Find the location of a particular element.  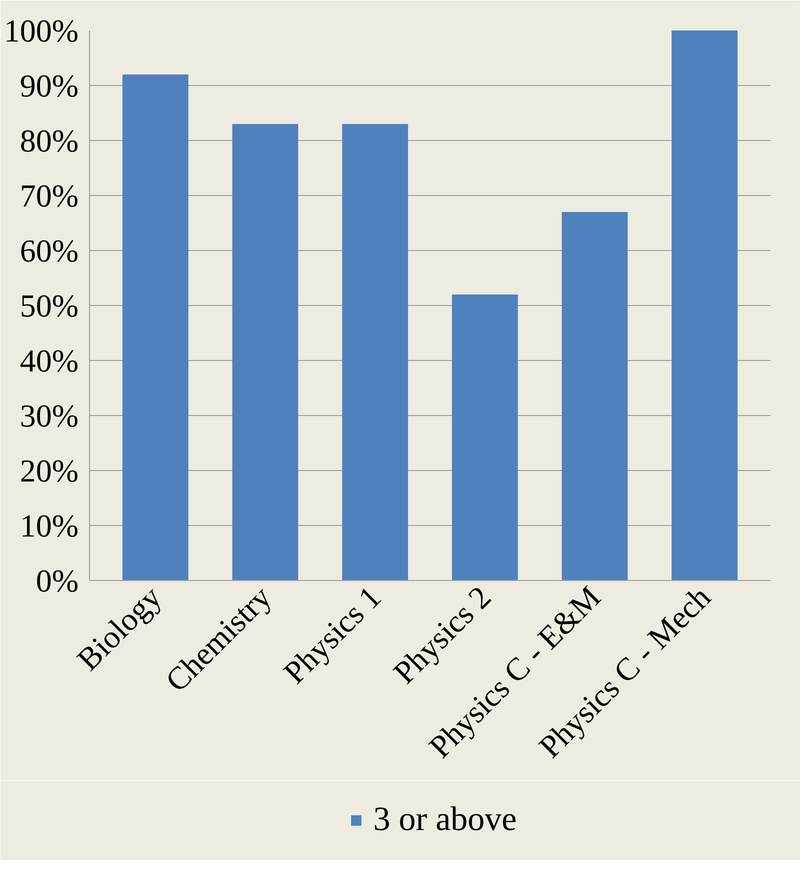

y-tick-label: 30% is located at coordinates (49, 416).